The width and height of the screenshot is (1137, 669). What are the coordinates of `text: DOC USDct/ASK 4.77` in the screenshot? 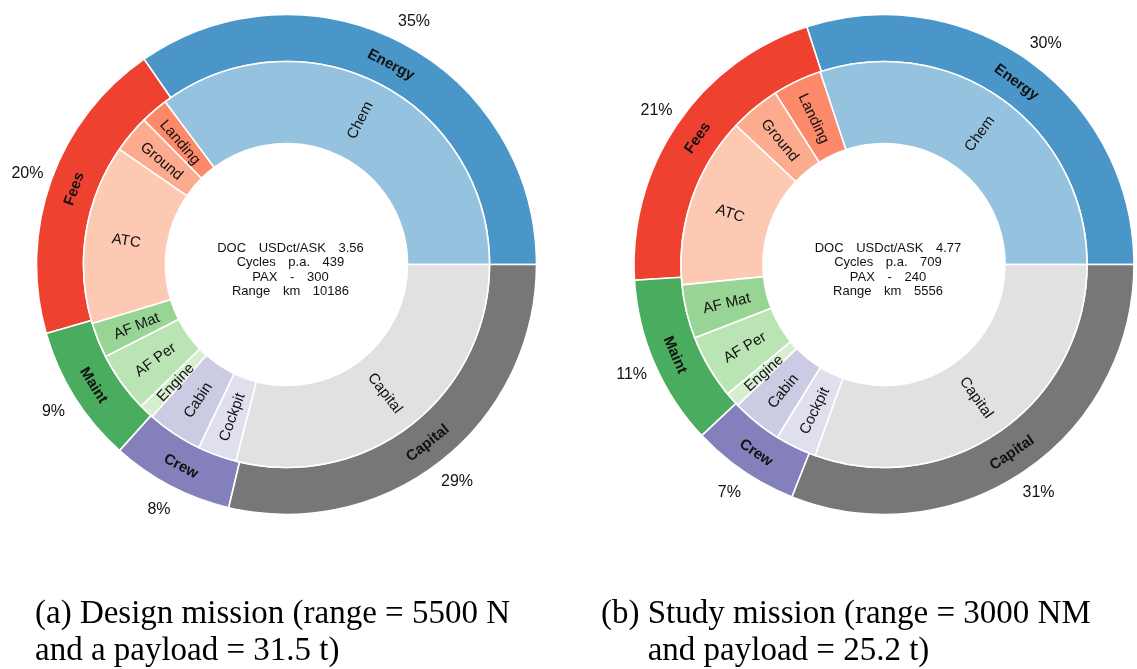 It's located at (888, 247).